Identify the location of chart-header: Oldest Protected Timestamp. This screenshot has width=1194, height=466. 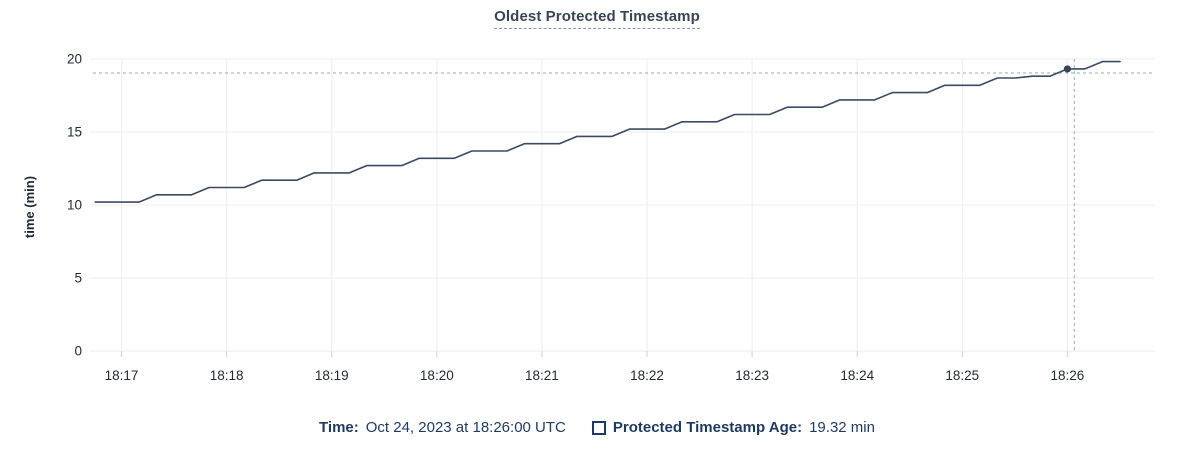
(597, 18).